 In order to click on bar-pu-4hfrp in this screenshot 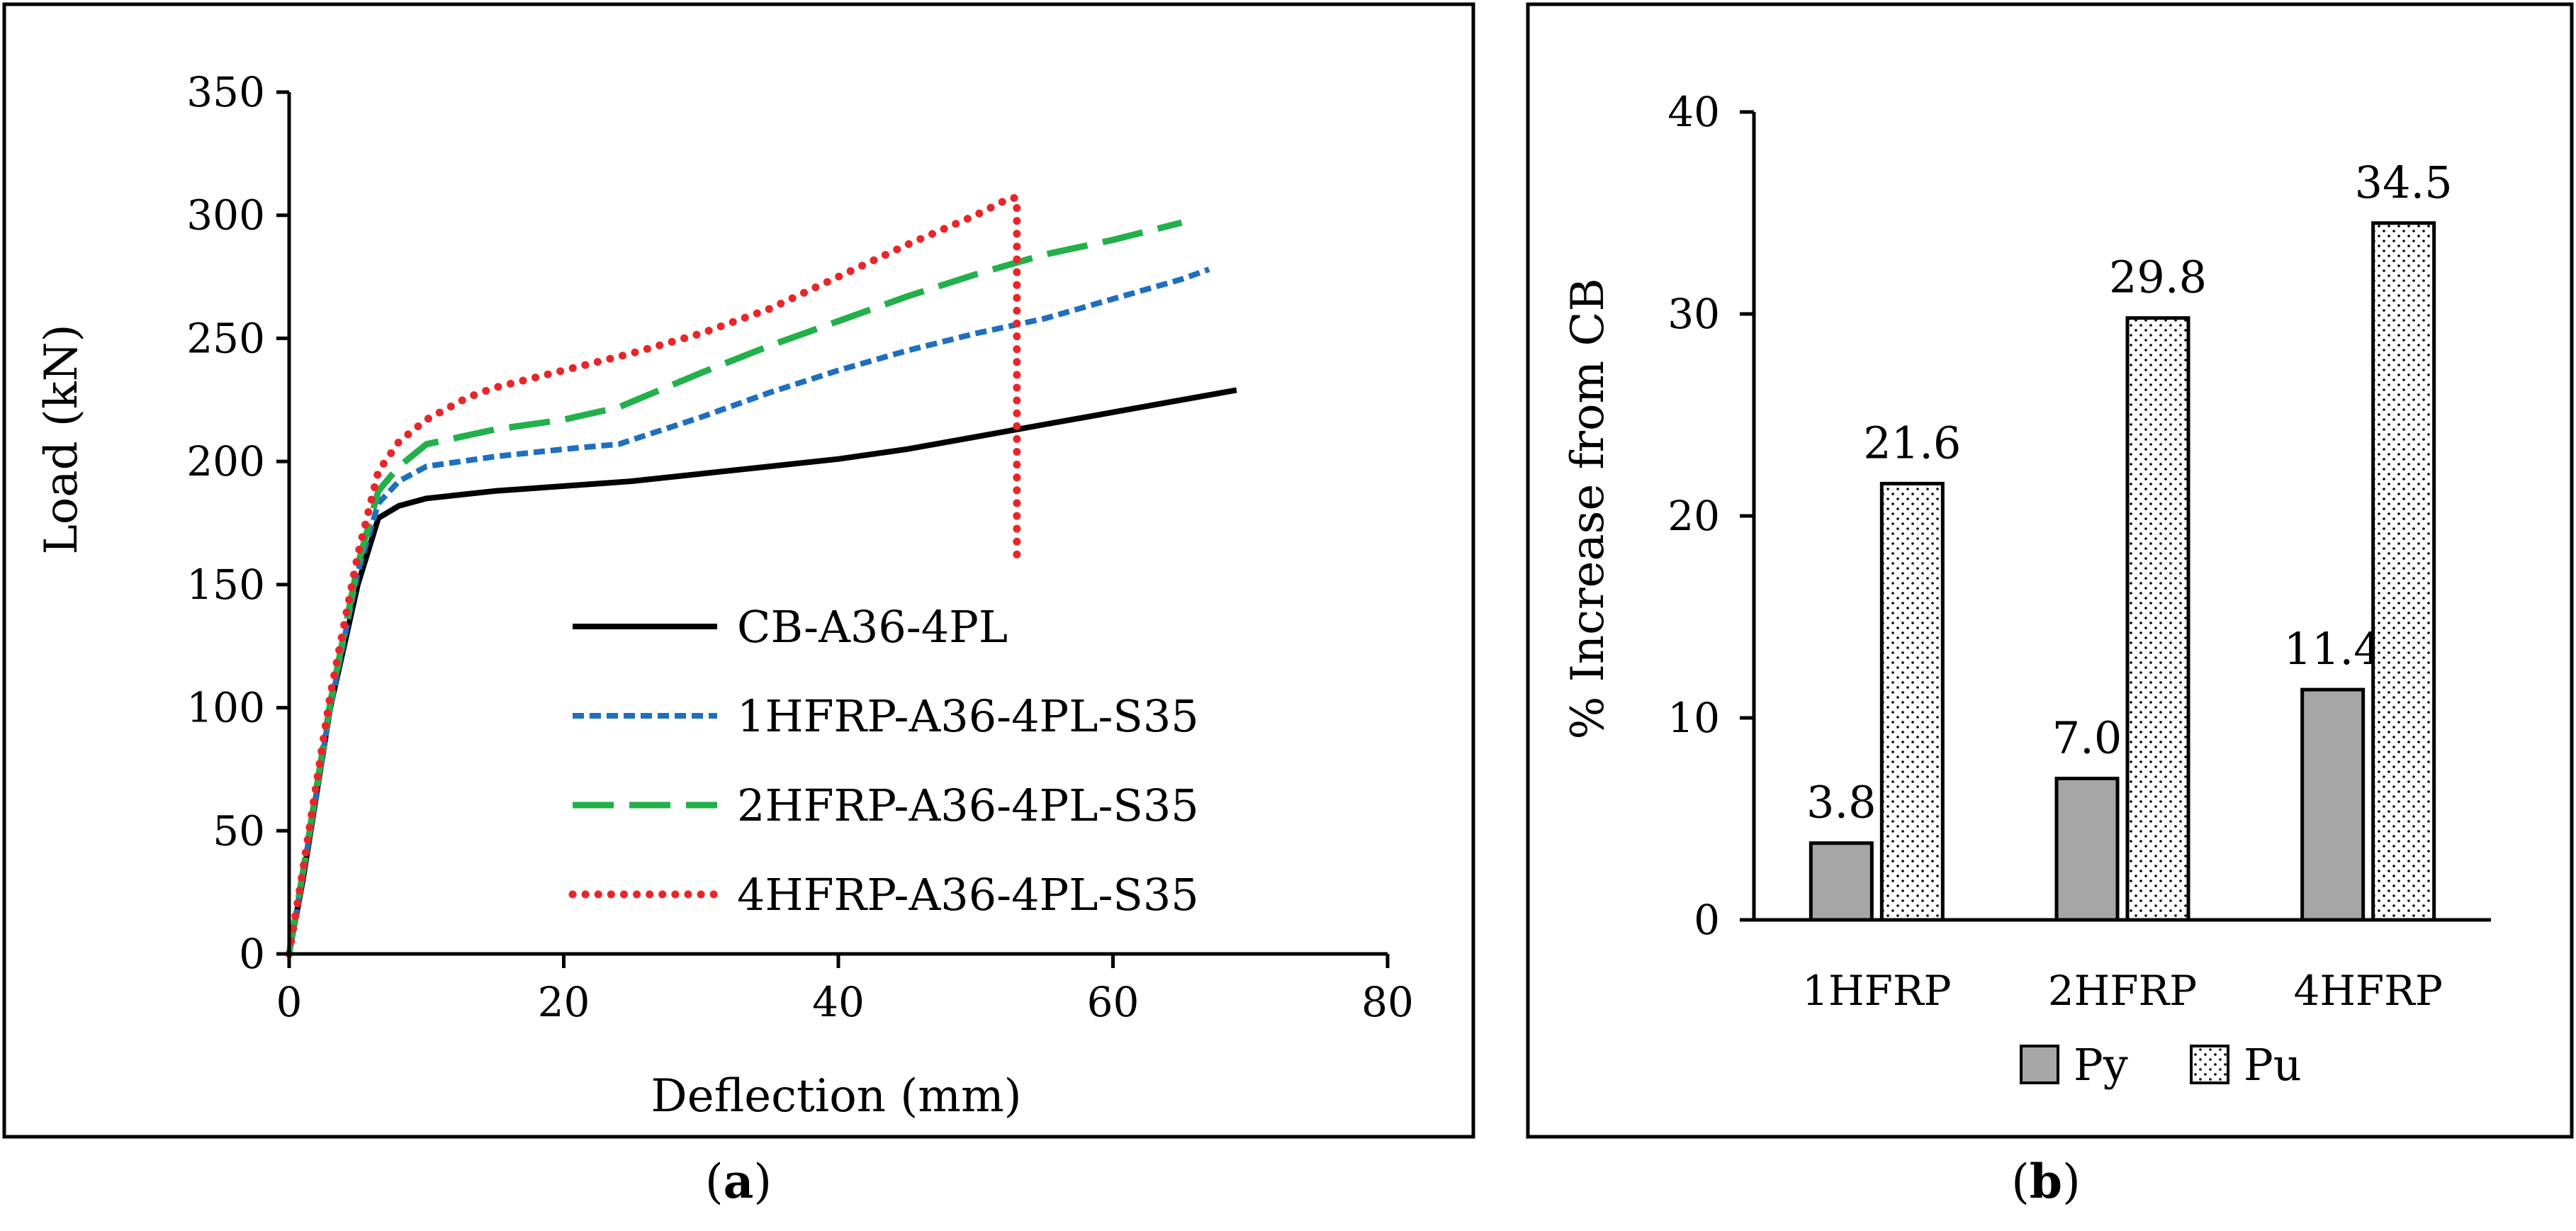, I will do `click(2403, 571)`.